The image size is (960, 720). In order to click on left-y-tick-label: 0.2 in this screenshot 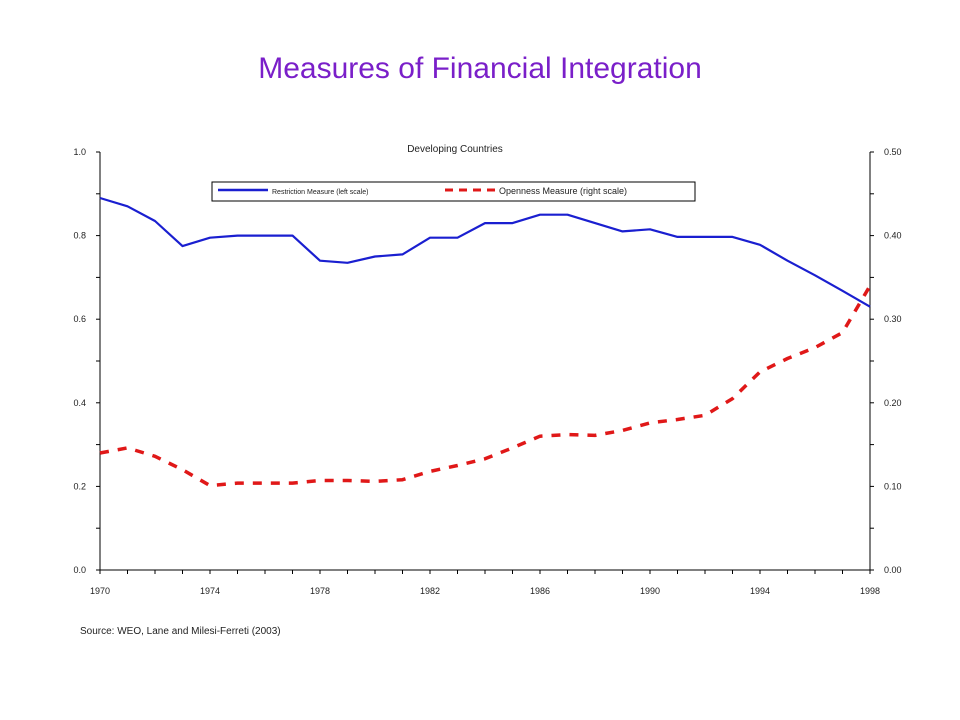, I will do `click(79, 486)`.